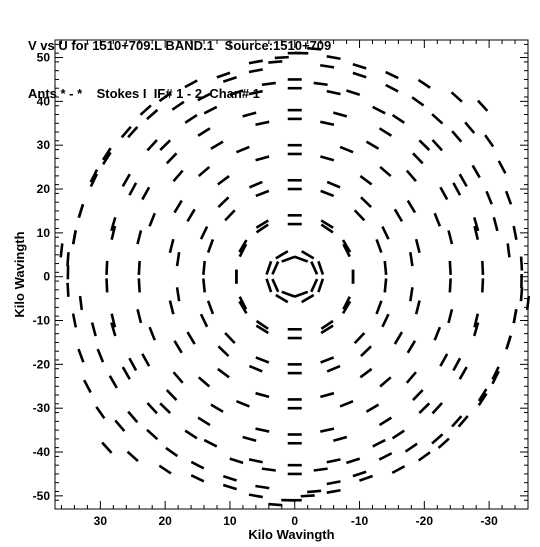  I want to click on x-tick-label: -10, so click(360, 521).